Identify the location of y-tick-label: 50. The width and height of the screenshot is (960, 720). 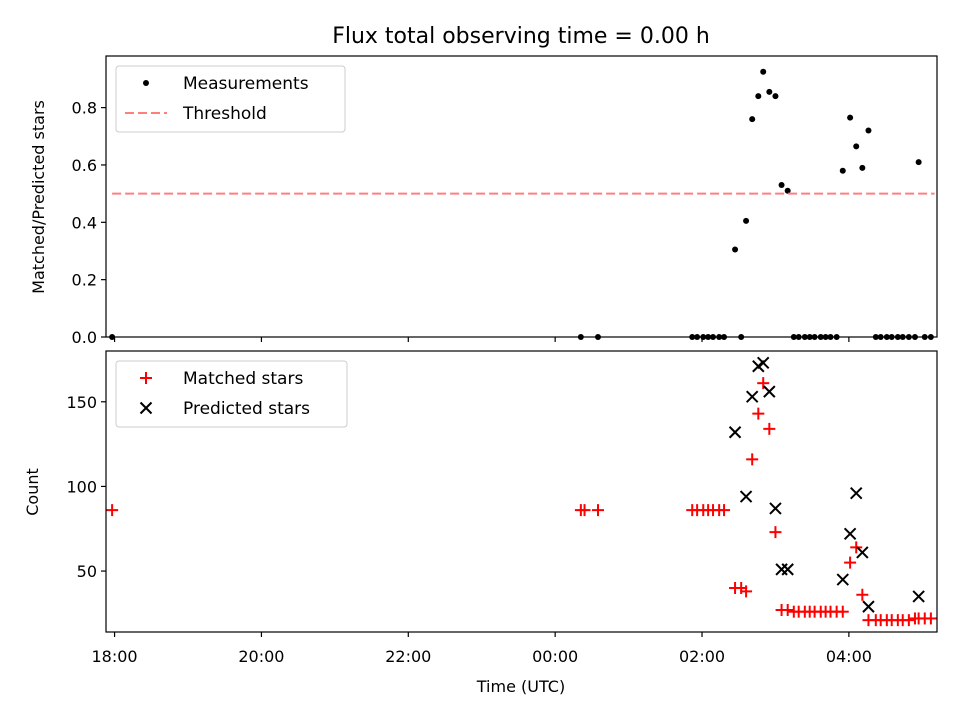
(87, 571).